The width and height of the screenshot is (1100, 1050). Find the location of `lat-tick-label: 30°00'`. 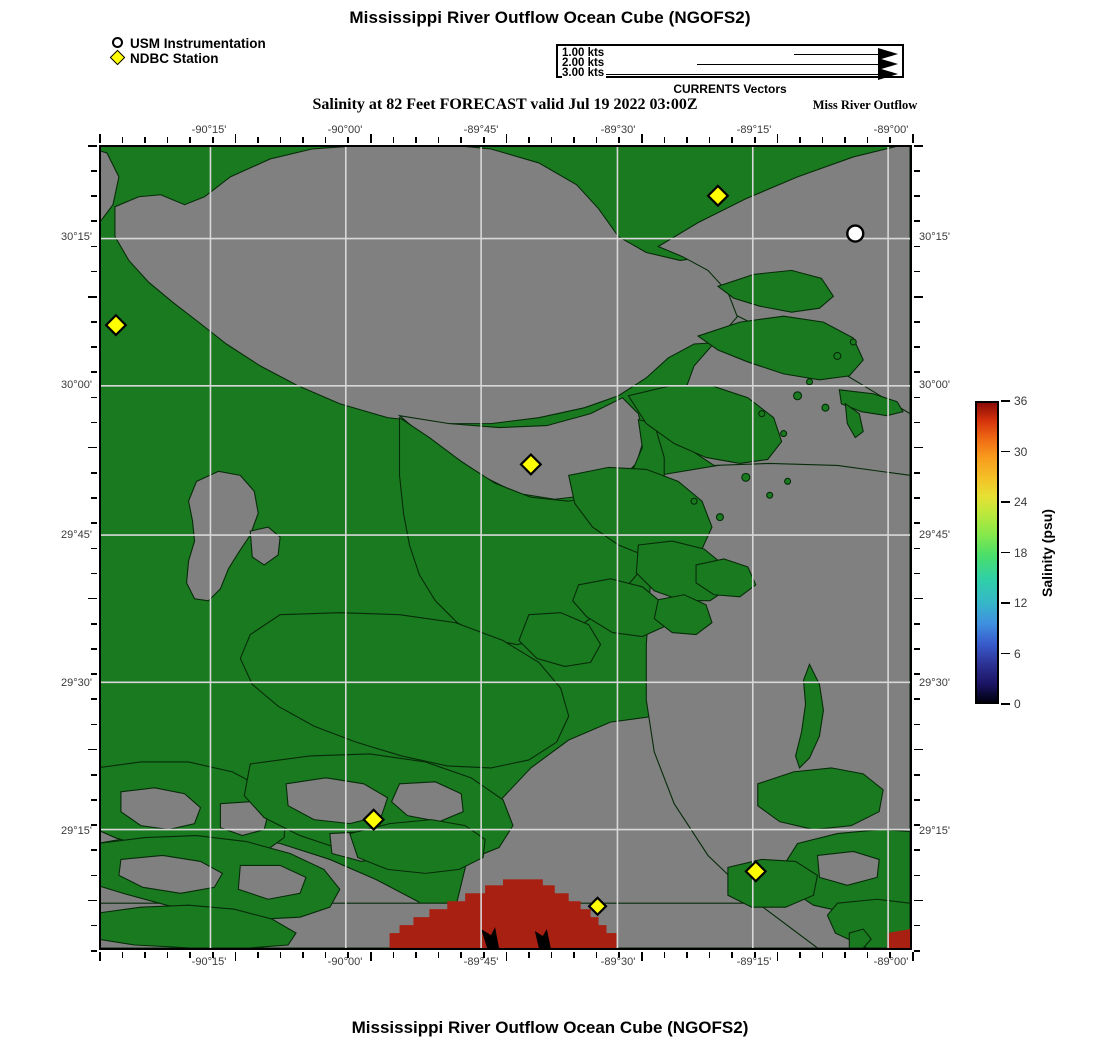

lat-tick-label: 30°00' is located at coordinates (76, 385).